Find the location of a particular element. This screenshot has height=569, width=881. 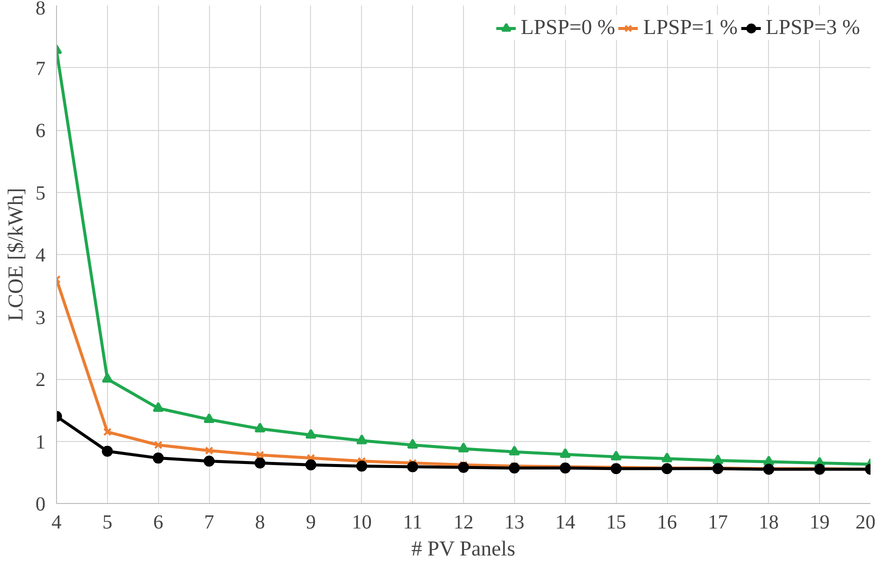

y-tick-label: 4 is located at coordinates (41, 255).